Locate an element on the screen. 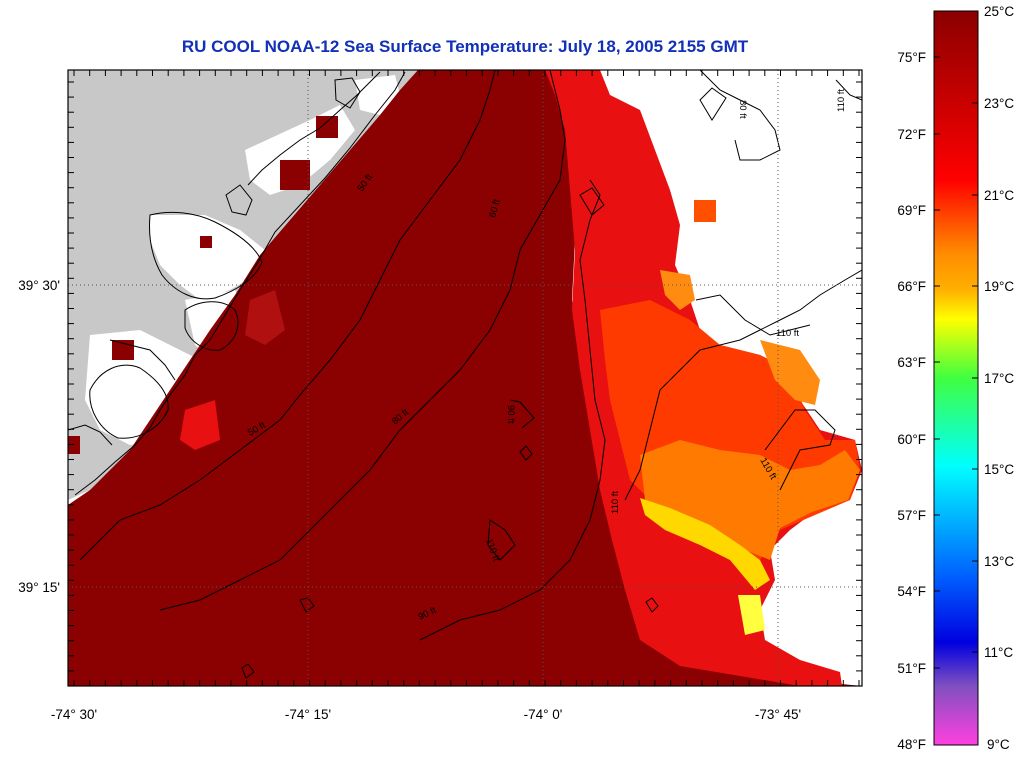 The height and width of the screenshot is (761, 1024). lon-tick-label: -74° 15' is located at coordinates (308, 714).